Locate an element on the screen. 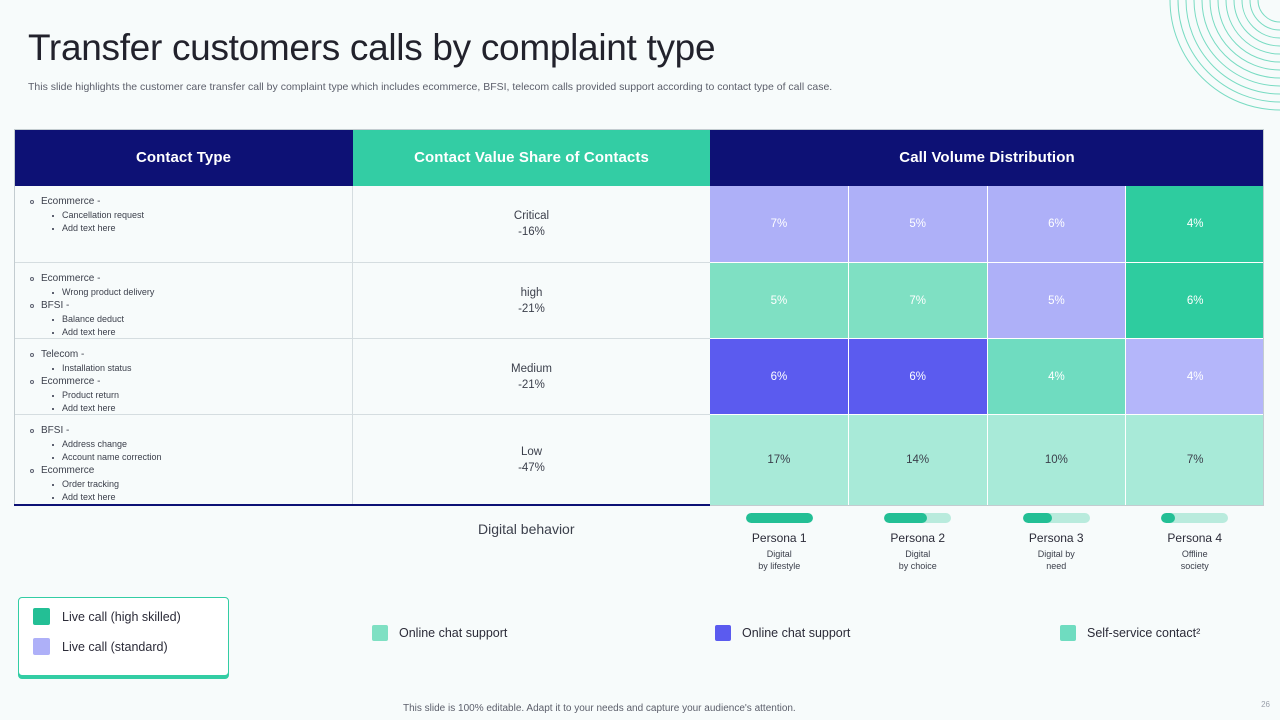 The image size is (1280, 720). cell-contact-value-share: Medium -21% is located at coordinates (531, 377).